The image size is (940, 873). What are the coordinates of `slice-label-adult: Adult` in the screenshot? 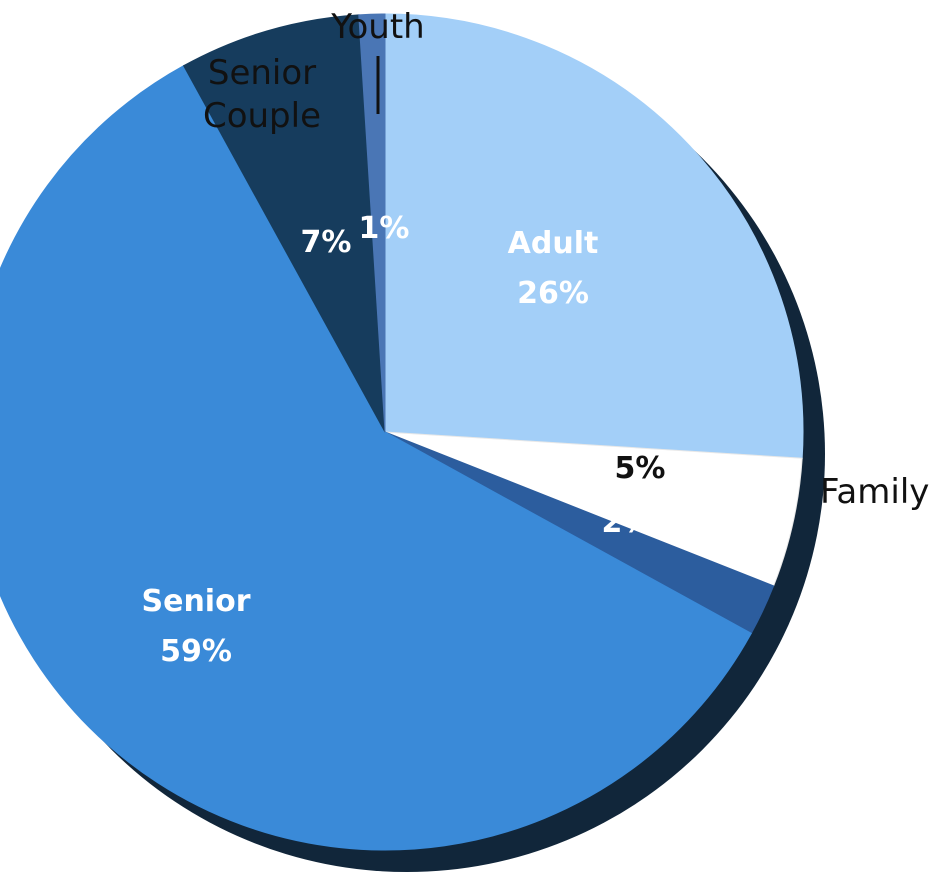 It's located at (553, 243).